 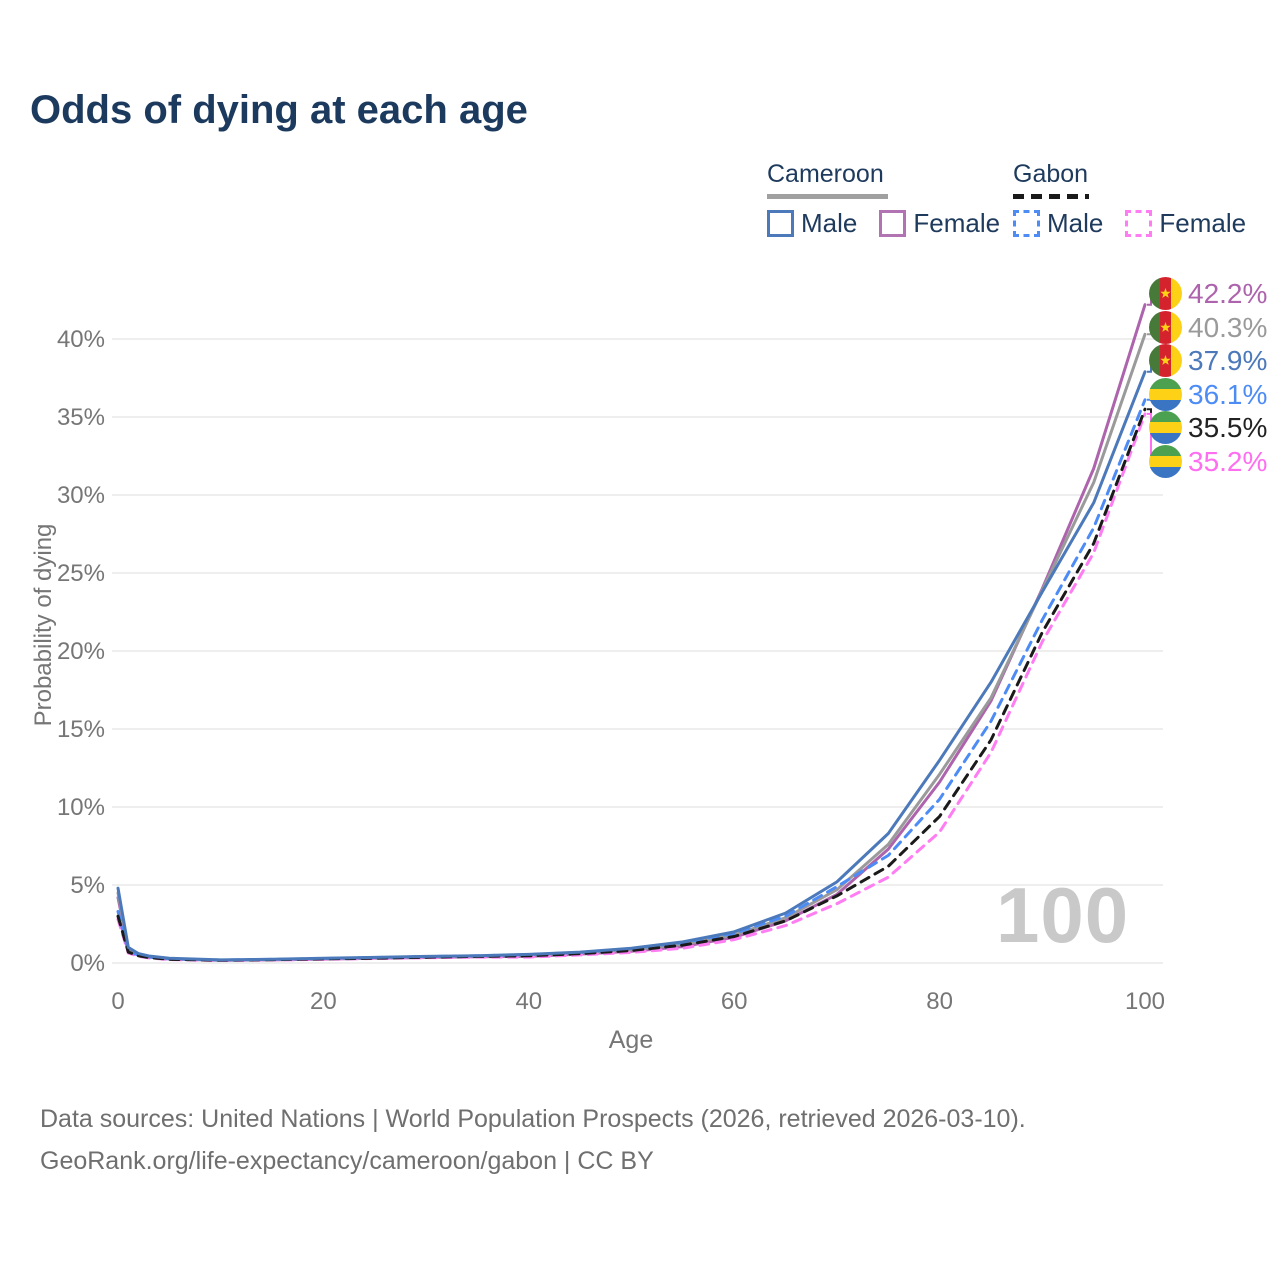 I want to click on page-title: Odds of dying at each age, so click(x=279, y=110).